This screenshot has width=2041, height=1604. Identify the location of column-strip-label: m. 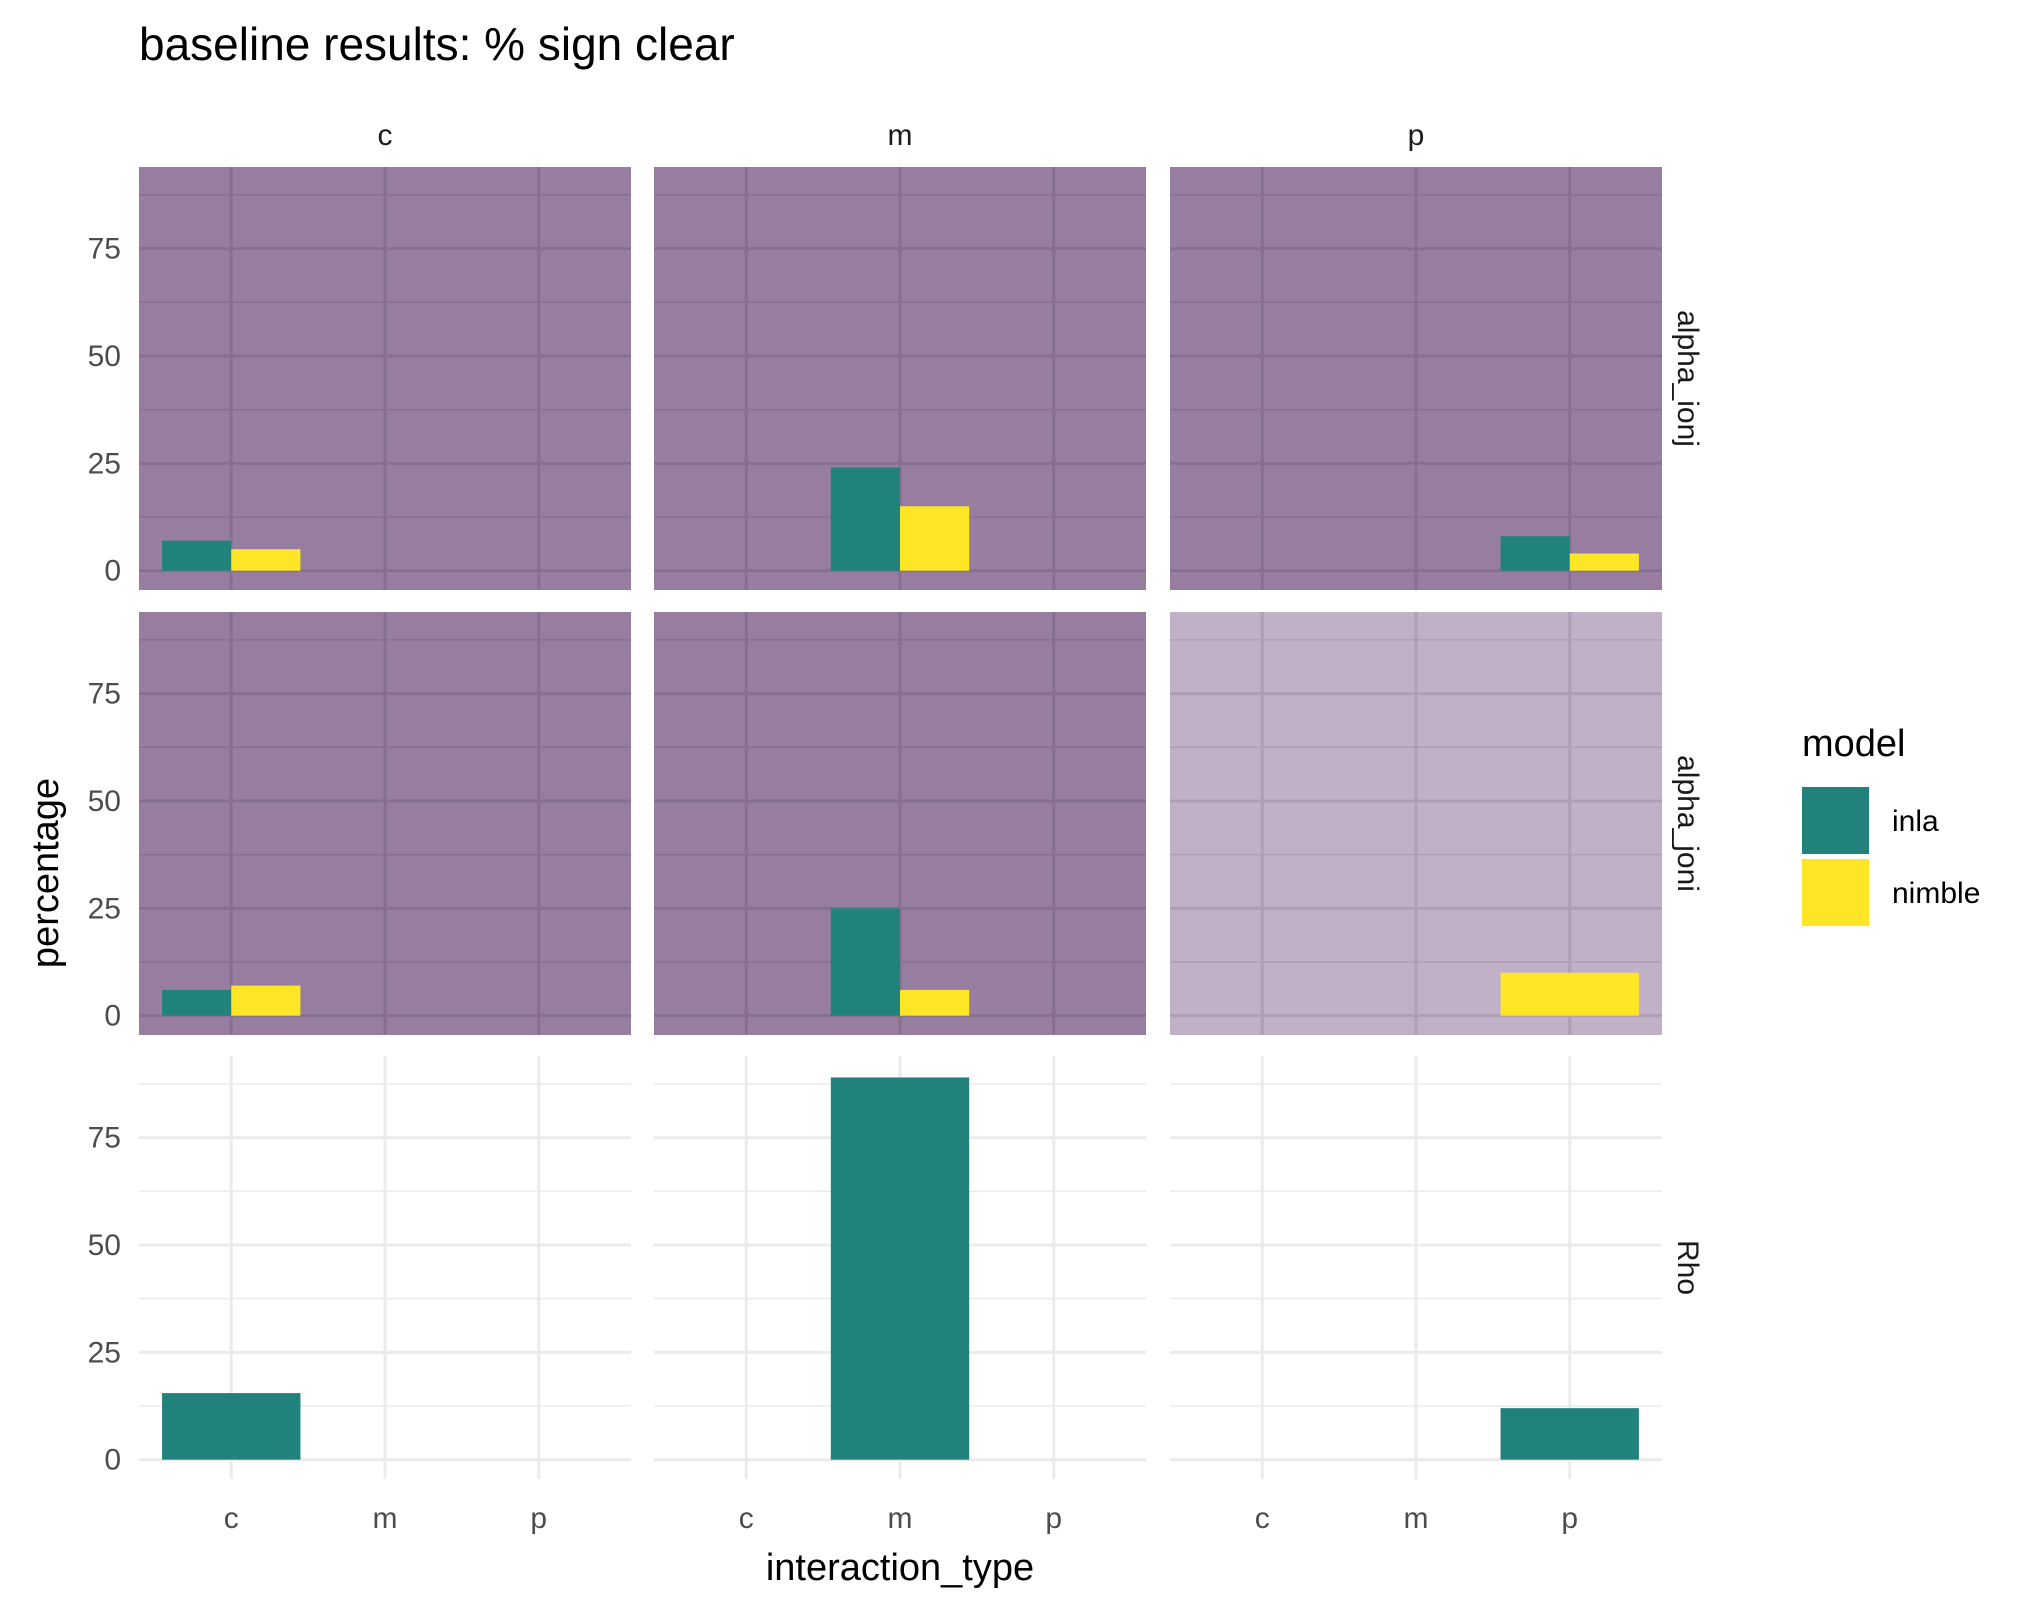
(900, 135).